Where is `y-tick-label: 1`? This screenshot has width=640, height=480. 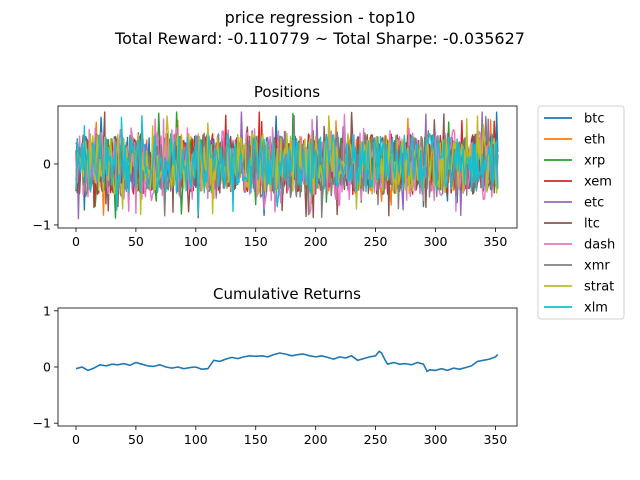 y-tick-label: 1 is located at coordinates (47, 310).